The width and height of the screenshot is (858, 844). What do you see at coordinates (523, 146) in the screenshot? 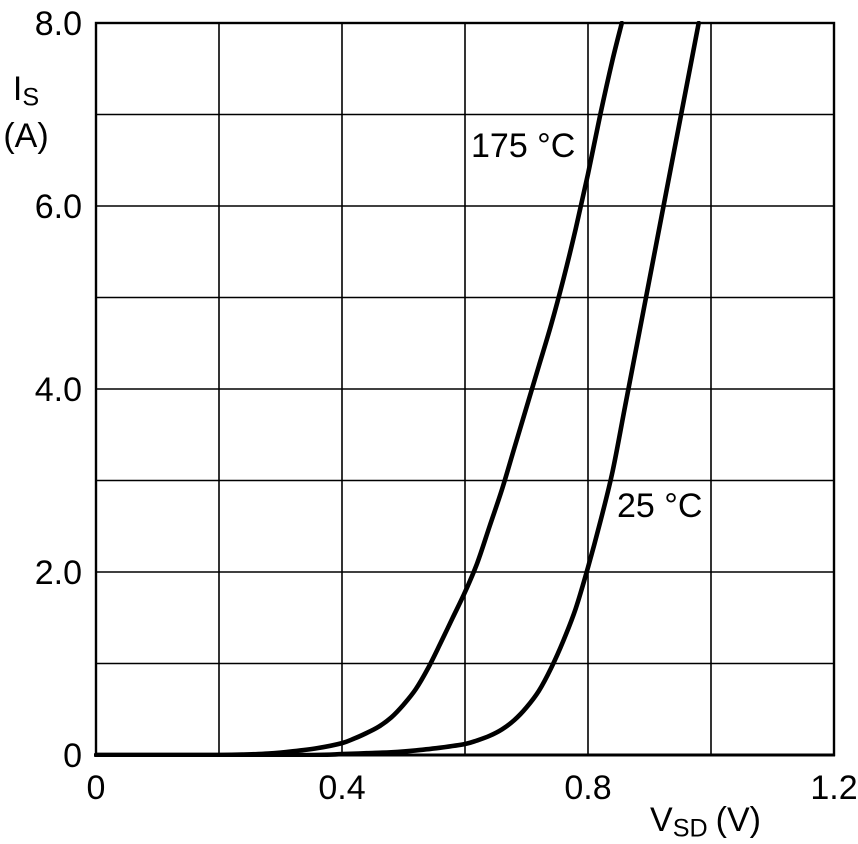
I see `curve-label-175c: 175 °C` at bounding box center [523, 146].